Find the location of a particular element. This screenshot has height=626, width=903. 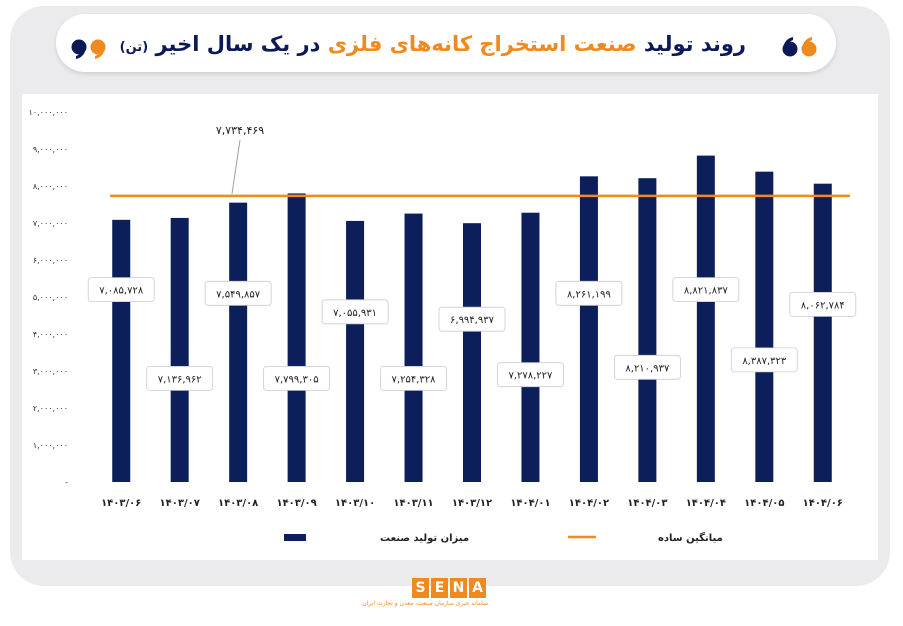

data-label: ۷,۵۴۹,۸۵۷ is located at coordinates (238, 293).